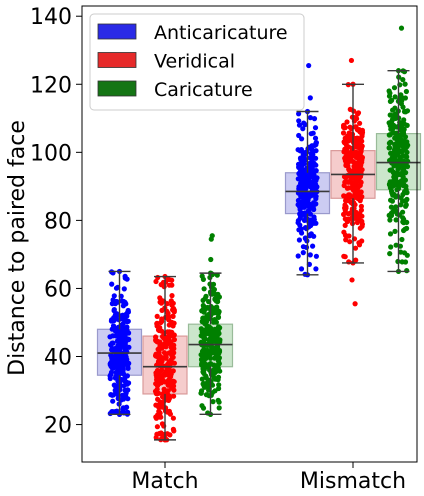 Image resolution: width=424 pixels, height=496 pixels. What do you see at coordinates (353, 481) in the screenshot?
I see `x-tick-label: Mismatch` at bounding box center [353, 481].